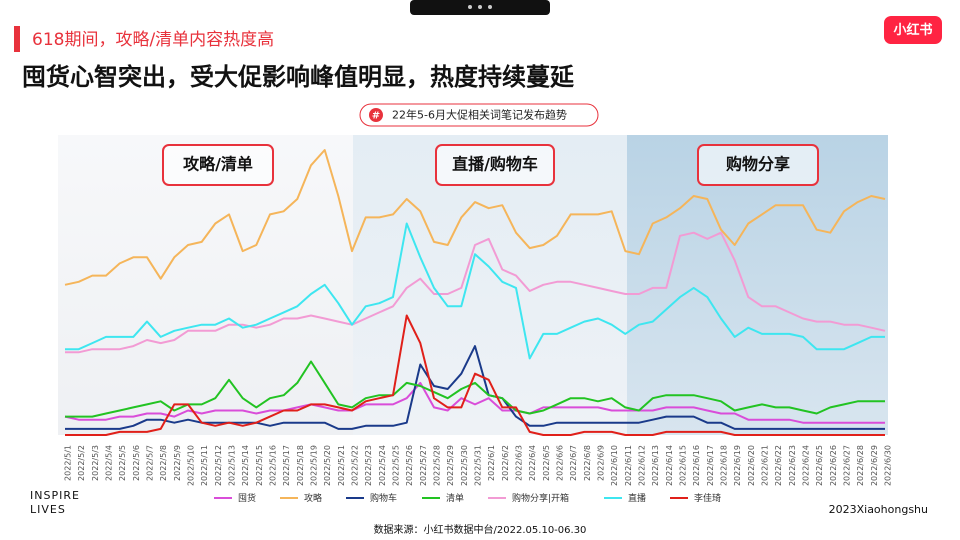  I want to click on chart-subtitle: 22年5-6月大促相关词笔记发布趋势, so click(479, 115).